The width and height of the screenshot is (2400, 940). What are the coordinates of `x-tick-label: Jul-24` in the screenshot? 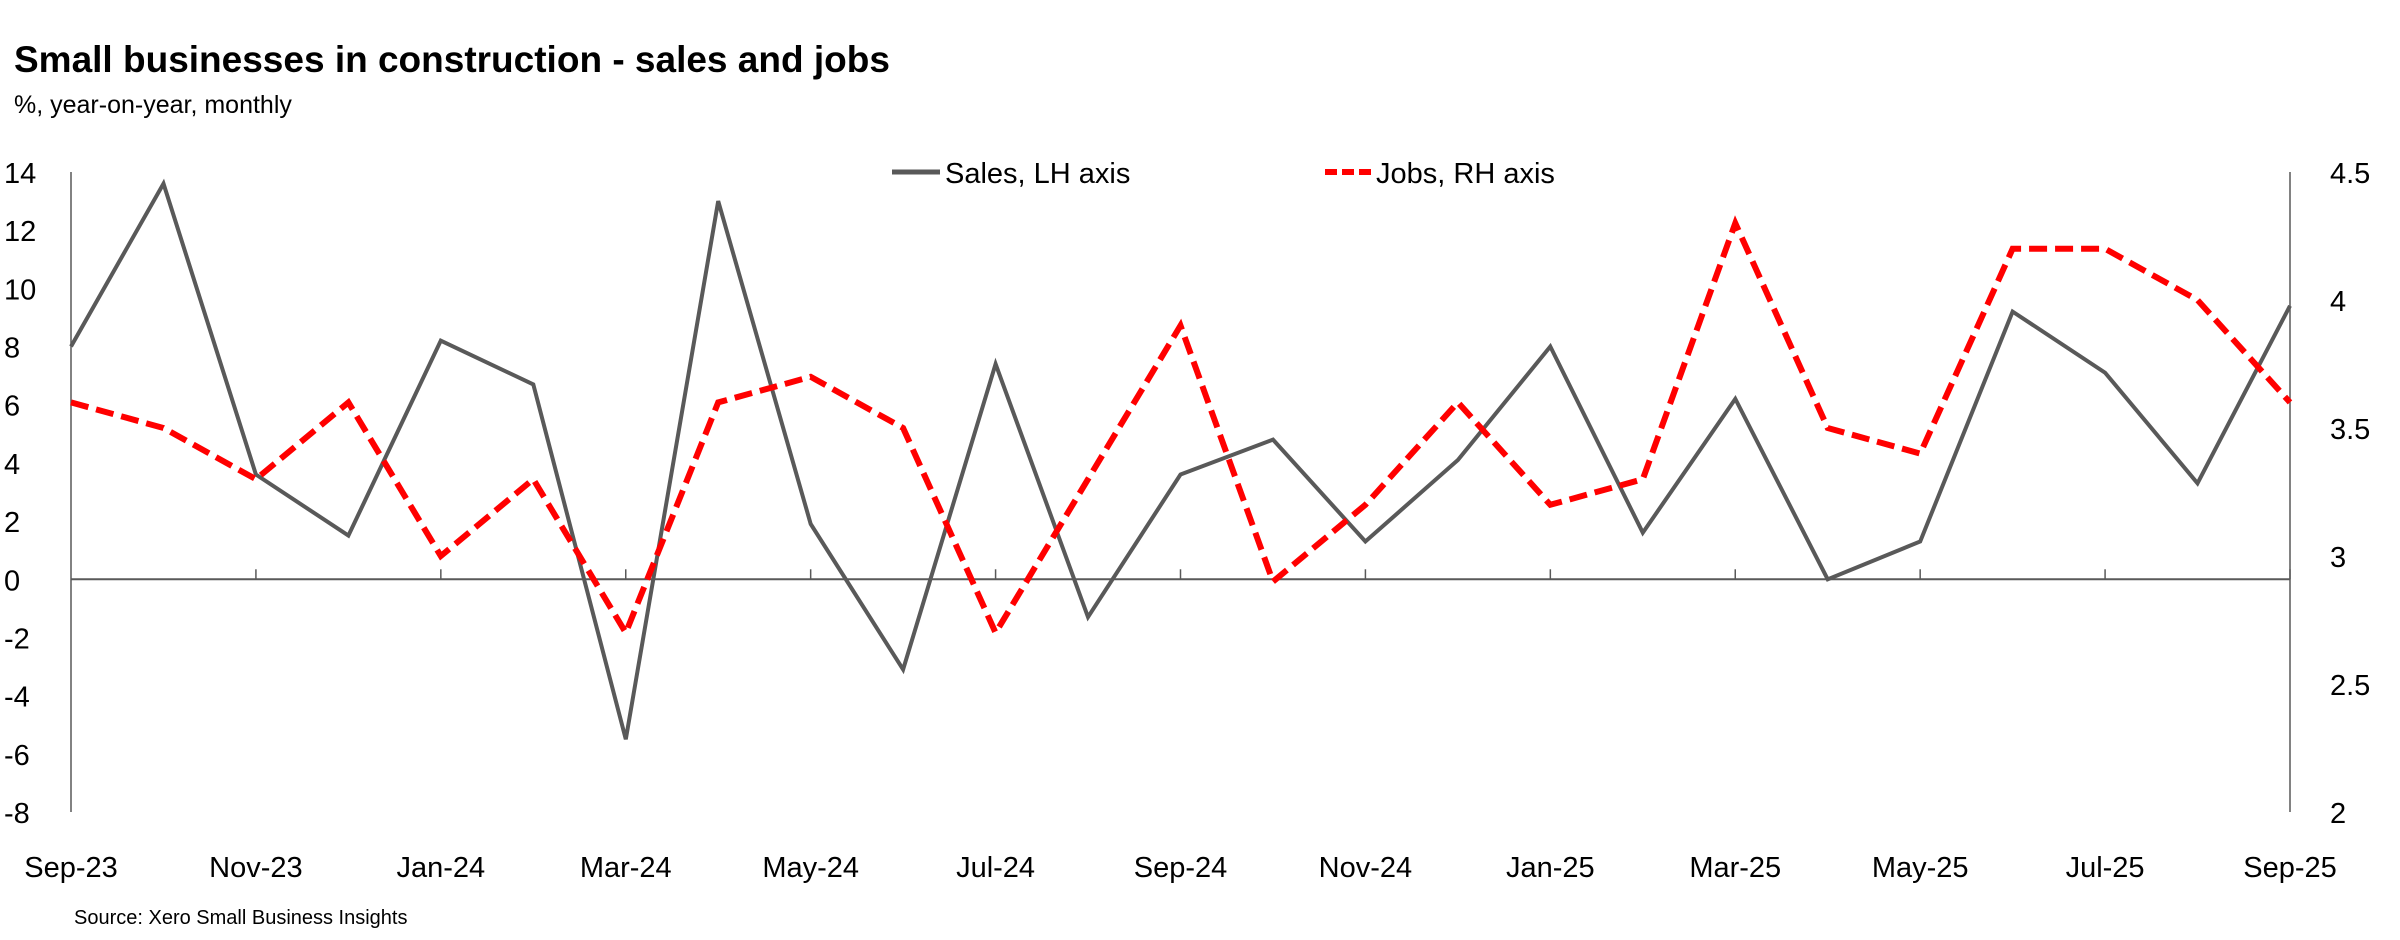 It's located at (995, 868).